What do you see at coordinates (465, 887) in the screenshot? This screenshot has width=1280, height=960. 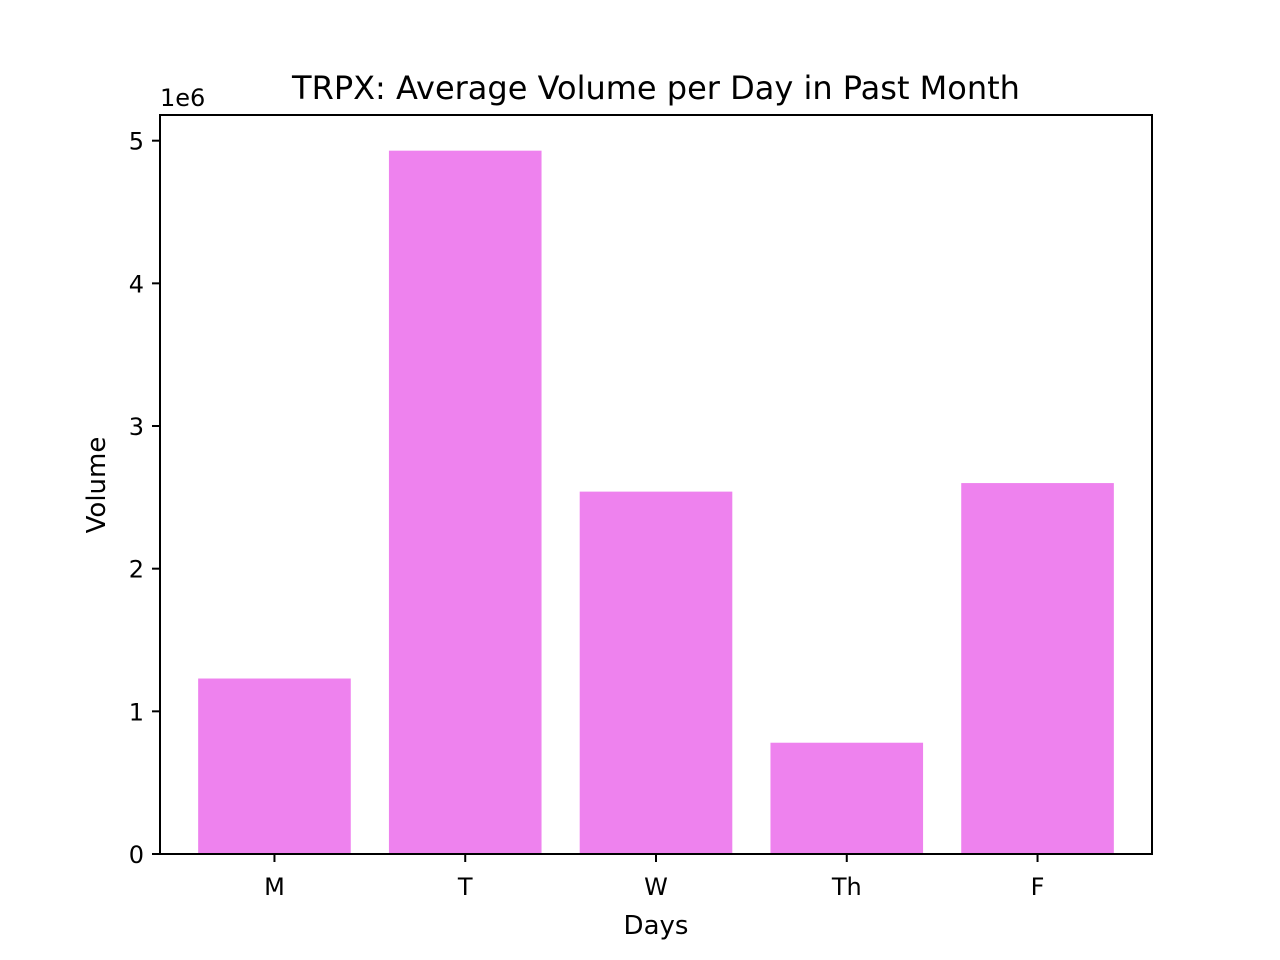 I see `x-tick-label: T` at bounding box center [465, 887].